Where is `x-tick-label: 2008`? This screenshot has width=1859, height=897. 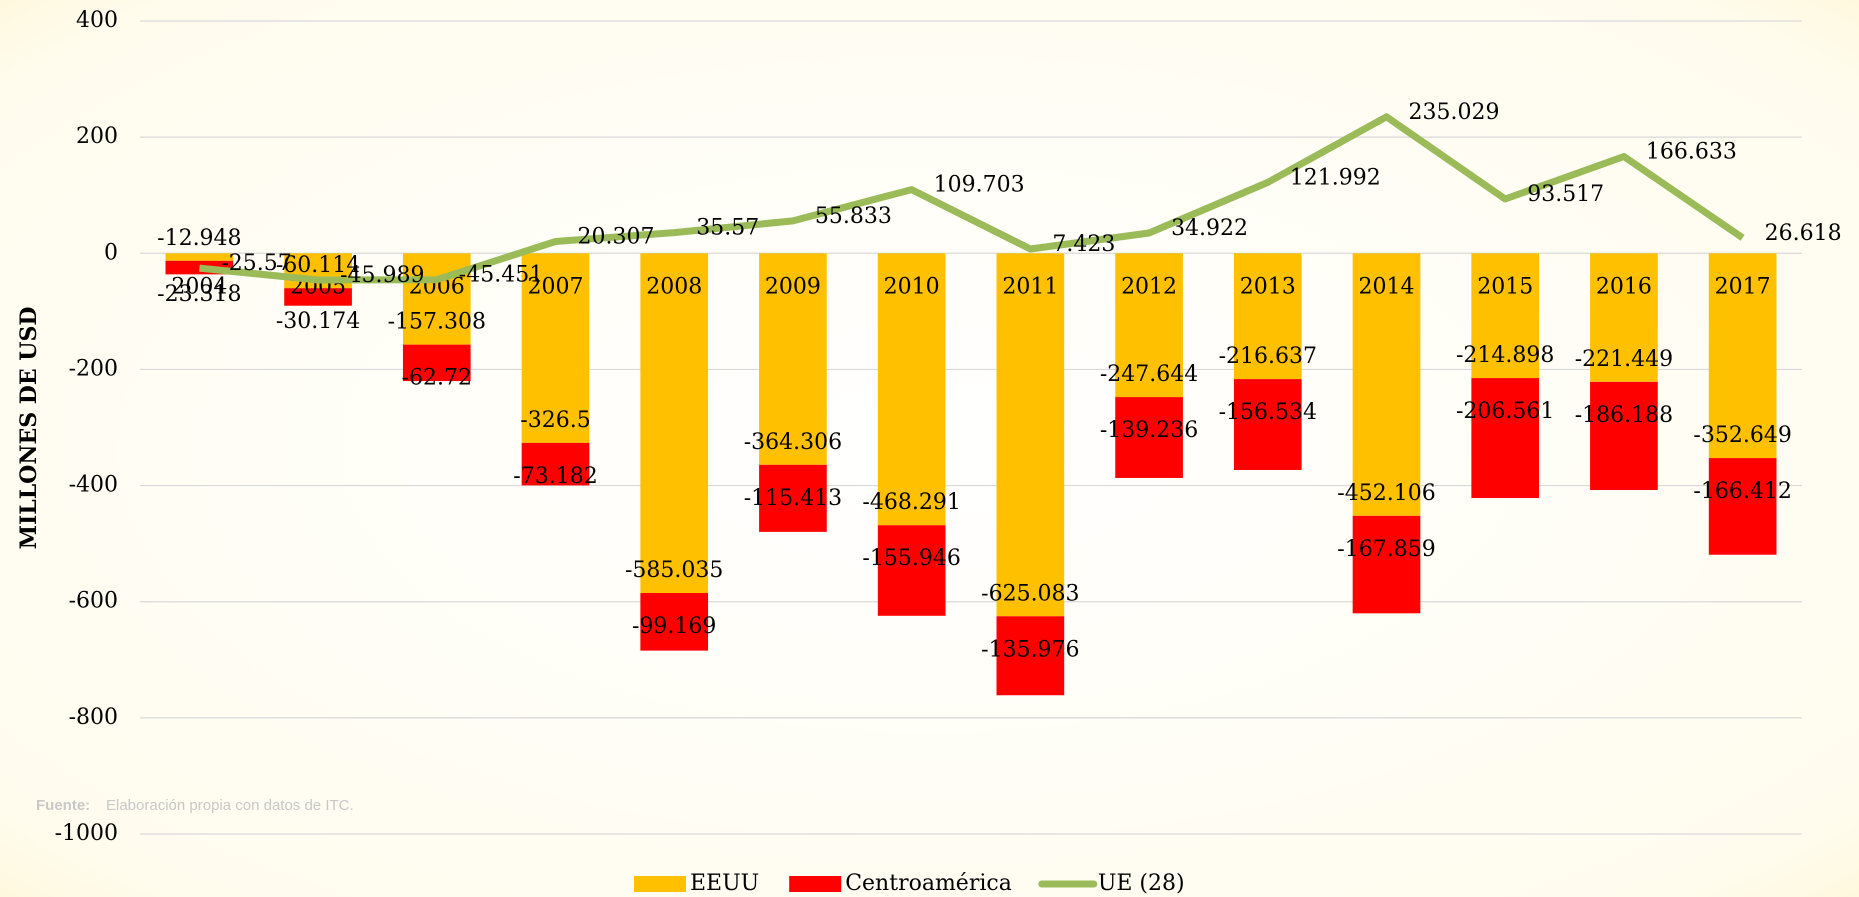 x-tick-label: 2008 is located at coordinates (674, 286).